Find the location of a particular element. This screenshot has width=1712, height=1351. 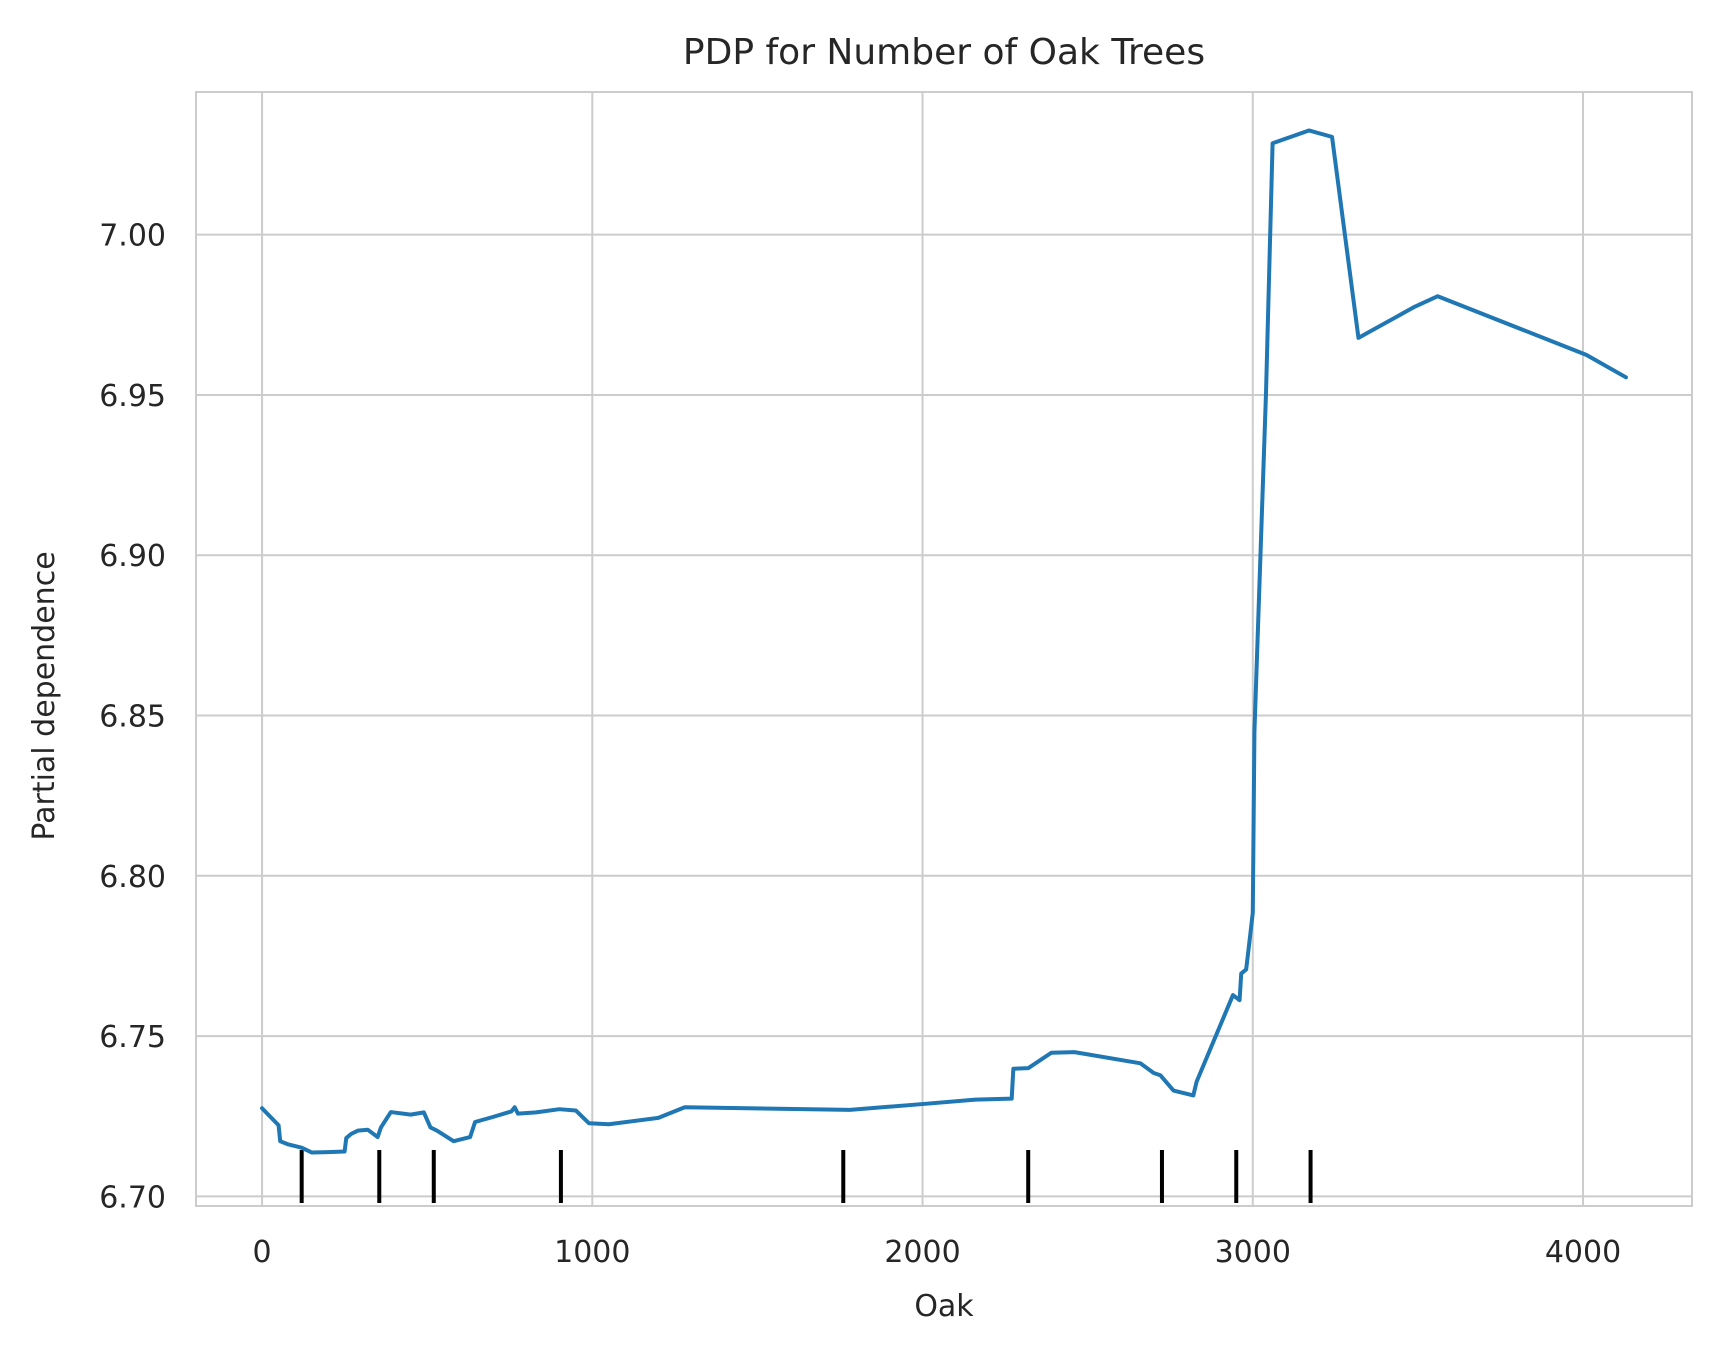

y-tick-label: 6.75 is located at coordinates (132, 1037).